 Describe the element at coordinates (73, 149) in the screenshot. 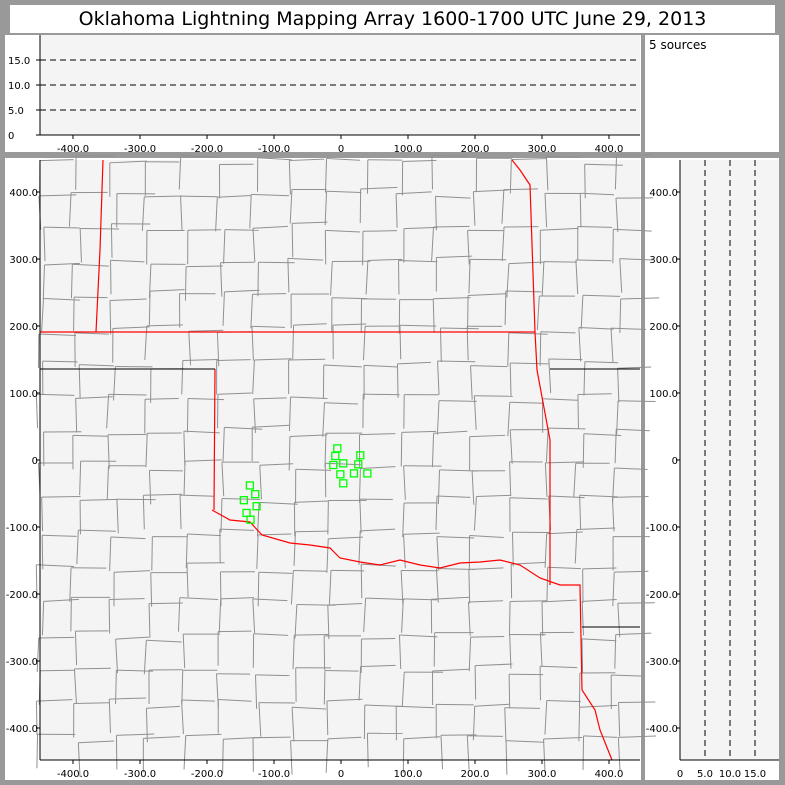

I see `top-x-tick-label: -400.0` at that location.